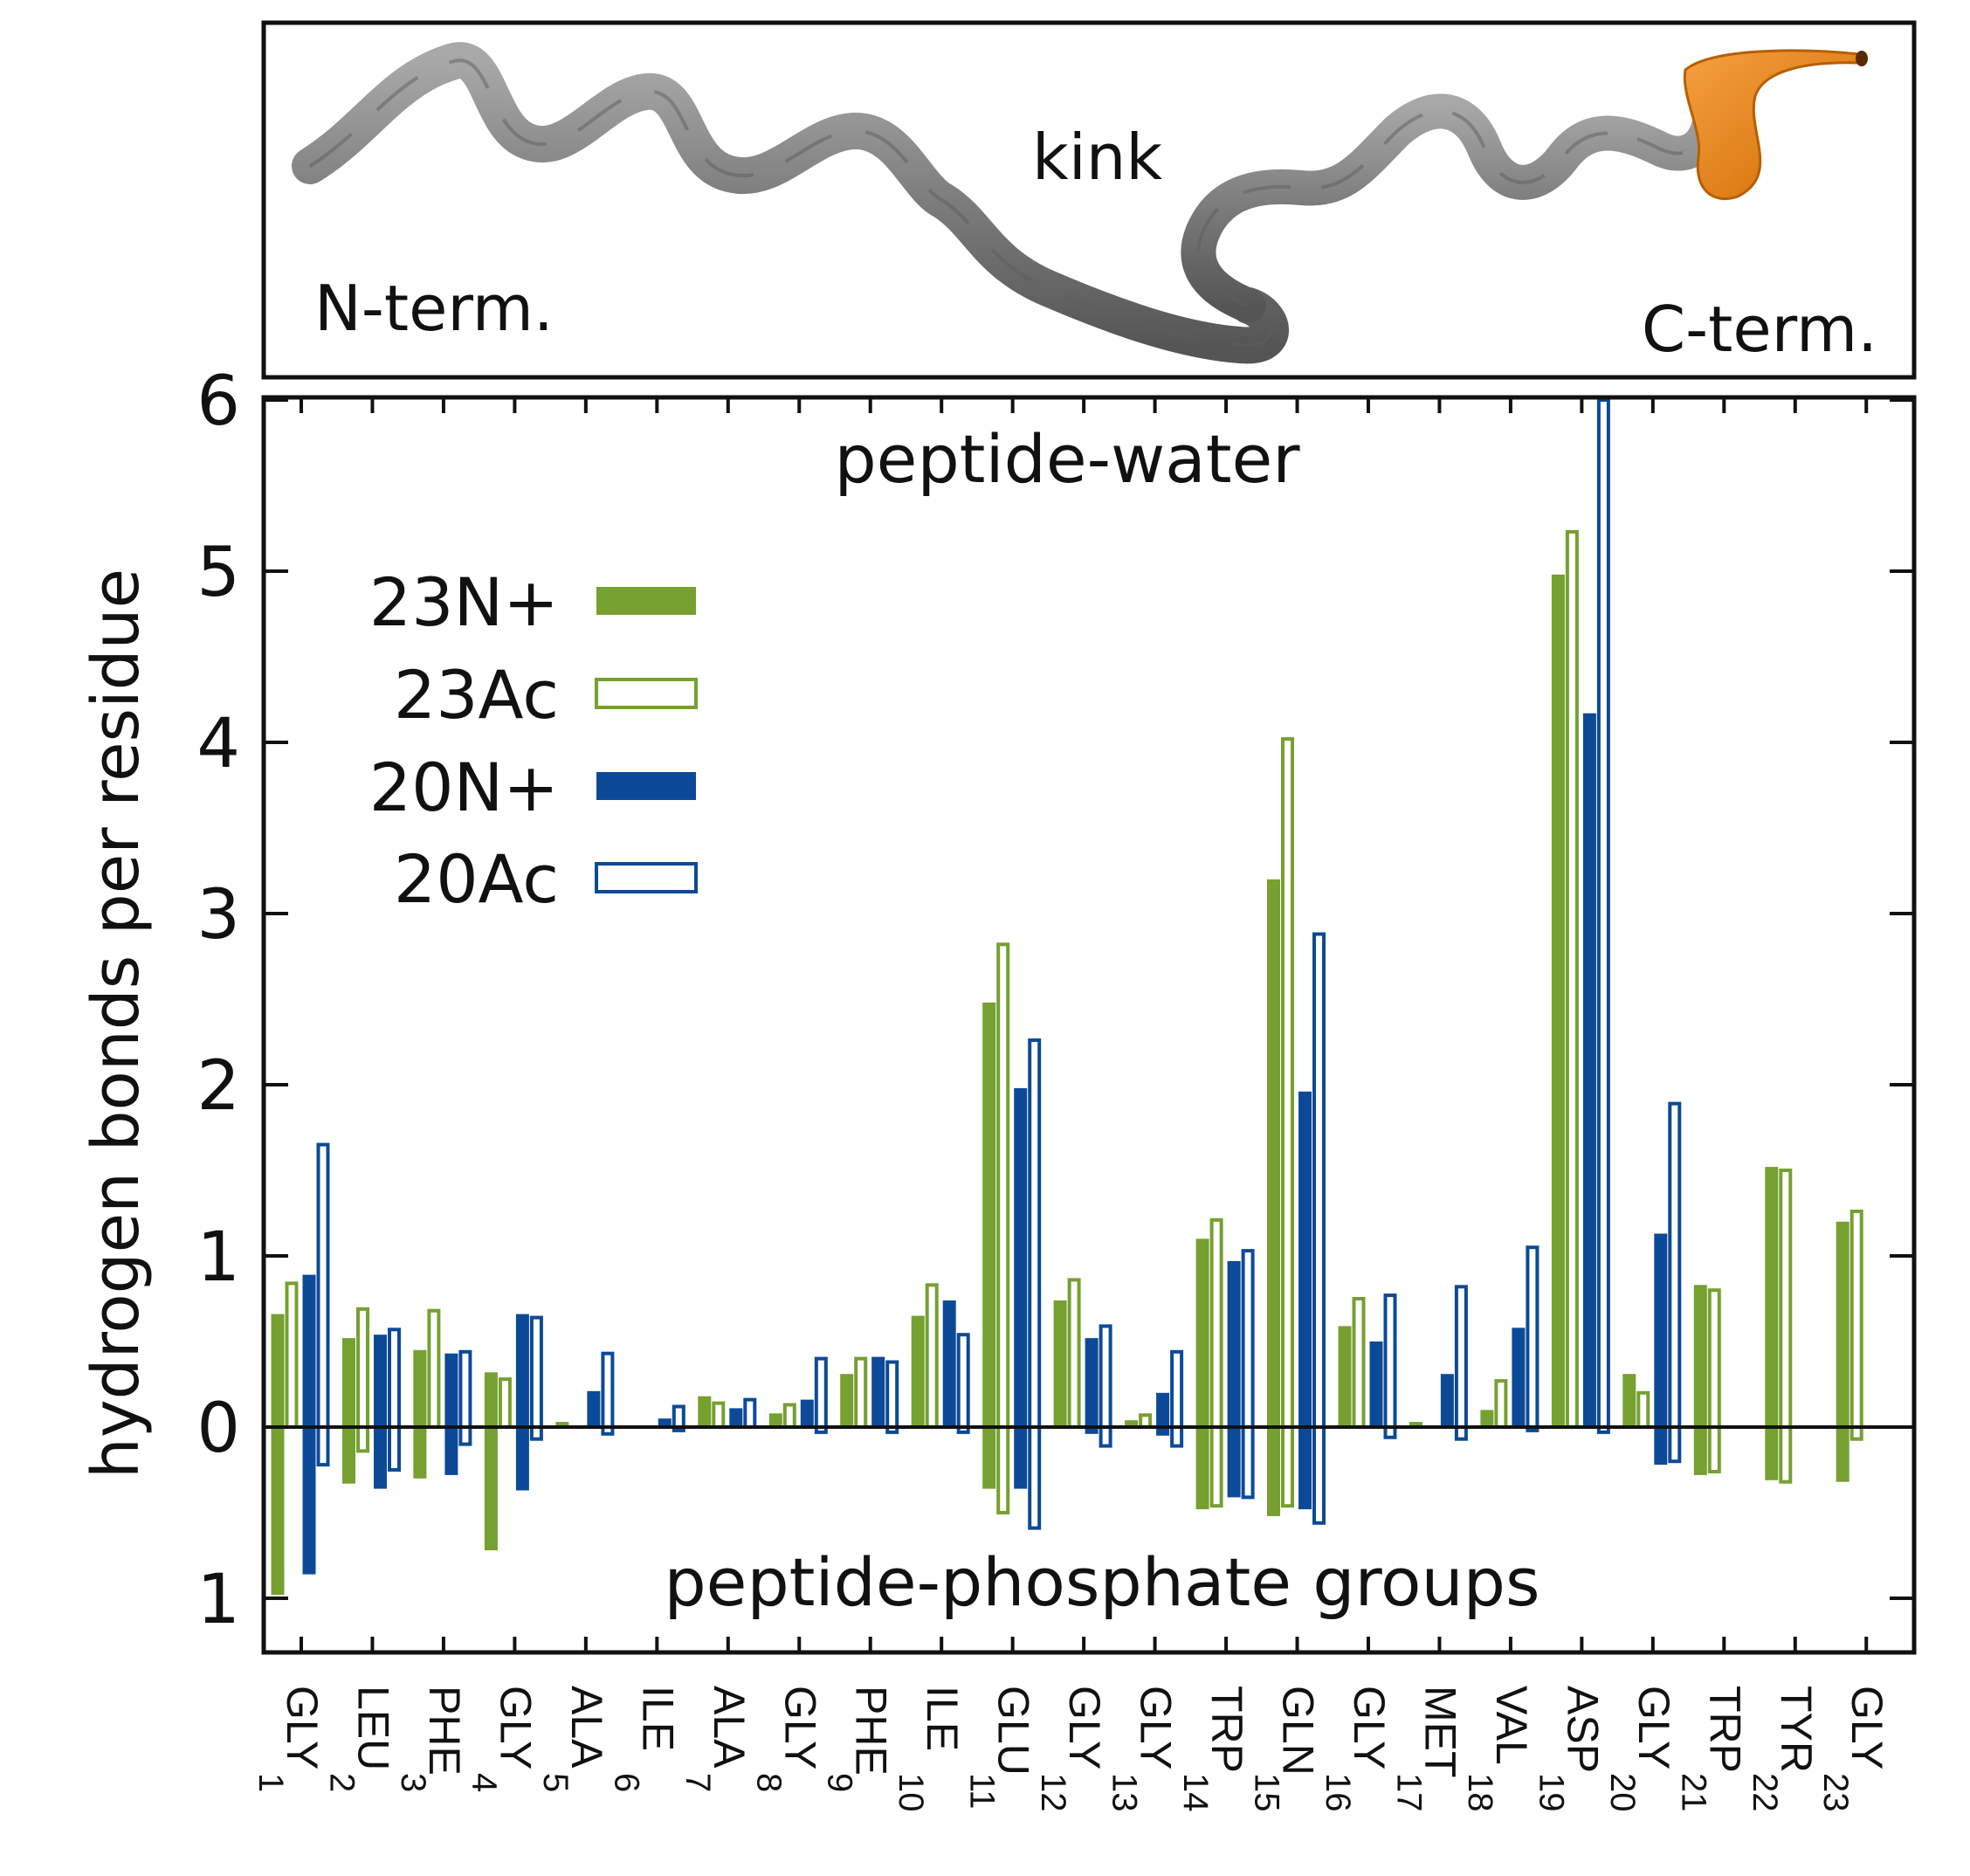 Image resolution: width=1970 pixels, height=1876 pixels. I want to click on residue-index: 8, so click(768, 1783).